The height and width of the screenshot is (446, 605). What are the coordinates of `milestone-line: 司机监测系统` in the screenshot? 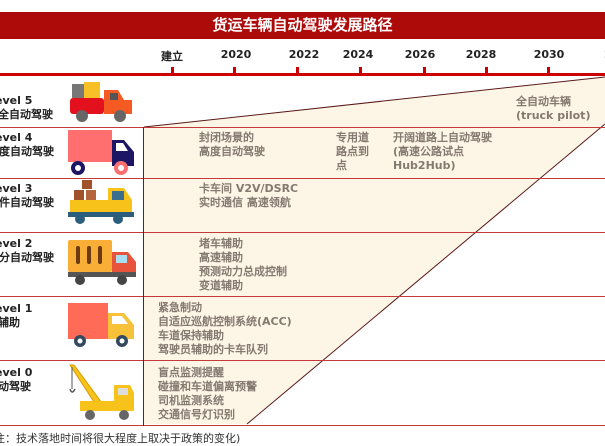 It's located at (191, 400).